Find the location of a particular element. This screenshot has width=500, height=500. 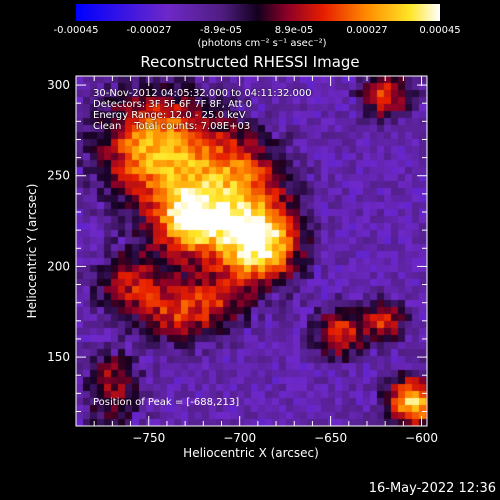

timestamp: 16-May-2022 12:36 is located at coordinates (432, 488).